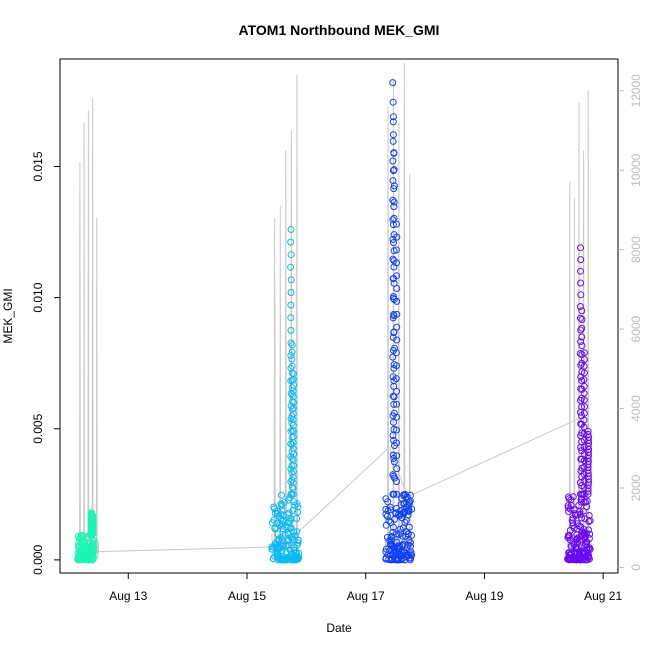 The image size is (650, 650). I want to click on chart-title: ATOM1 Northbound MEK_GMI, so click(339, 30).